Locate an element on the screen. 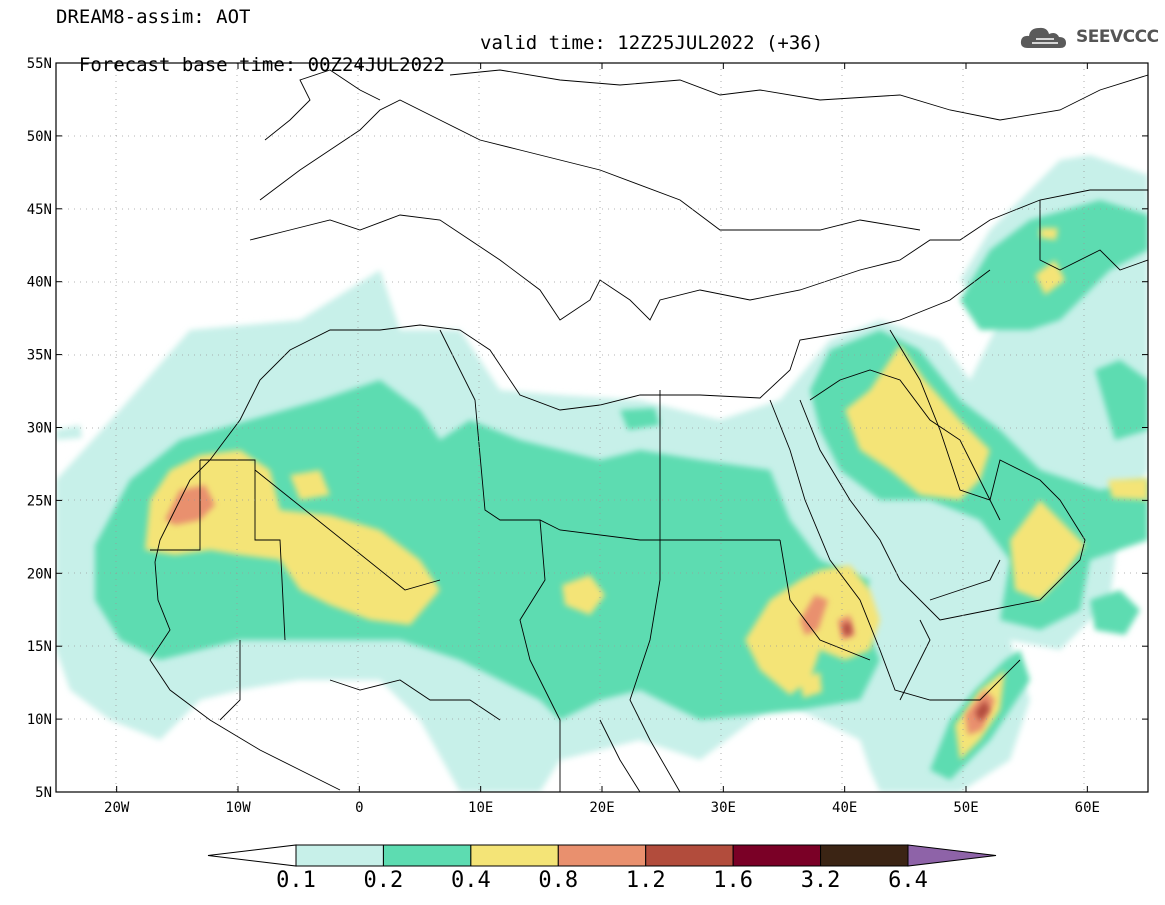 This screenshot has width=1165, height=905. lat-tick-label: 45N is located at coordinates (39, 210).